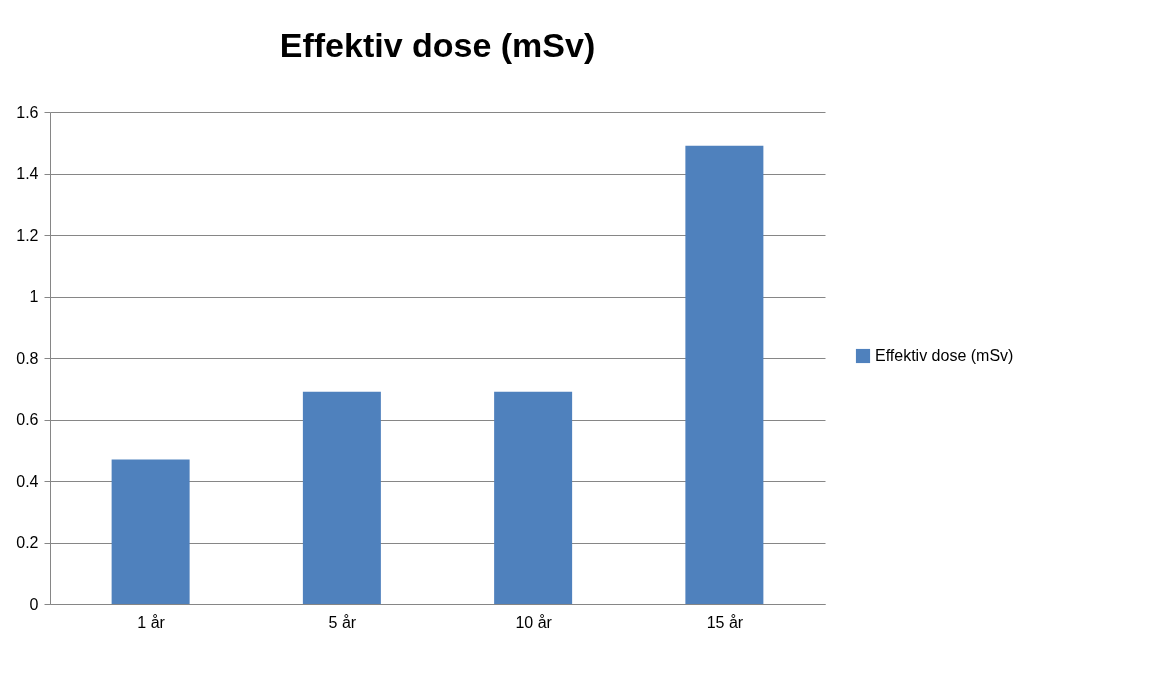  Describe the element at coordinates (34, 296) in the screenshot. I see `y-tick-label: 1` at that location.